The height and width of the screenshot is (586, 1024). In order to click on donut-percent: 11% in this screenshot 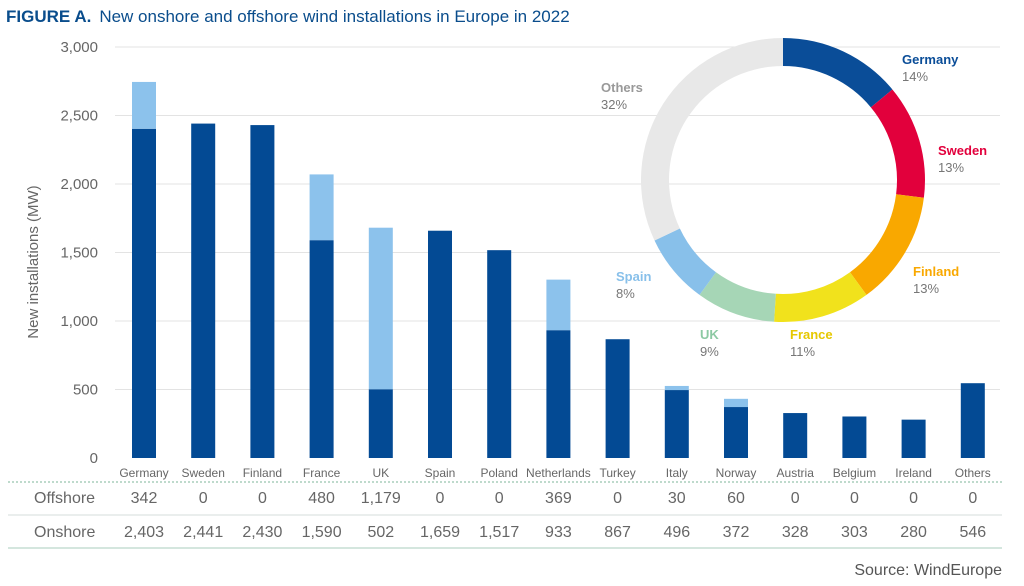, I will do `click(802, 351)`.